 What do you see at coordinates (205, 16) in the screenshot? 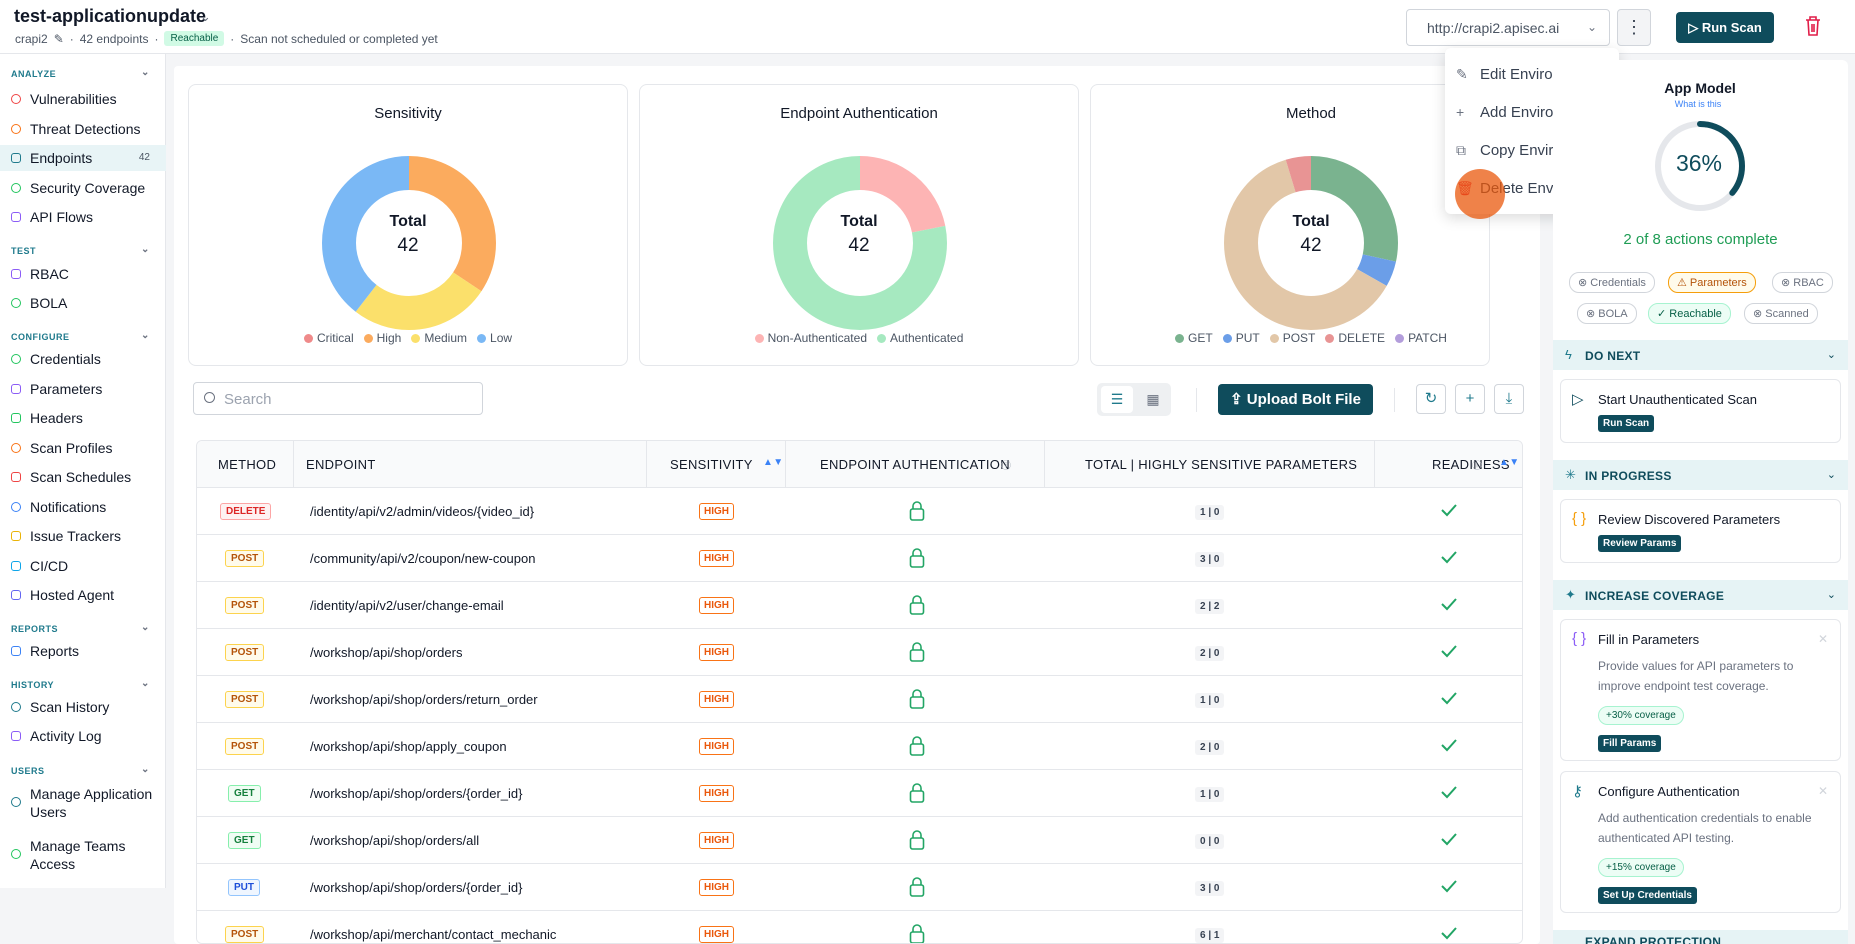
I see `chevron-down-icon: ⌄` at bounding box center [205, 16].